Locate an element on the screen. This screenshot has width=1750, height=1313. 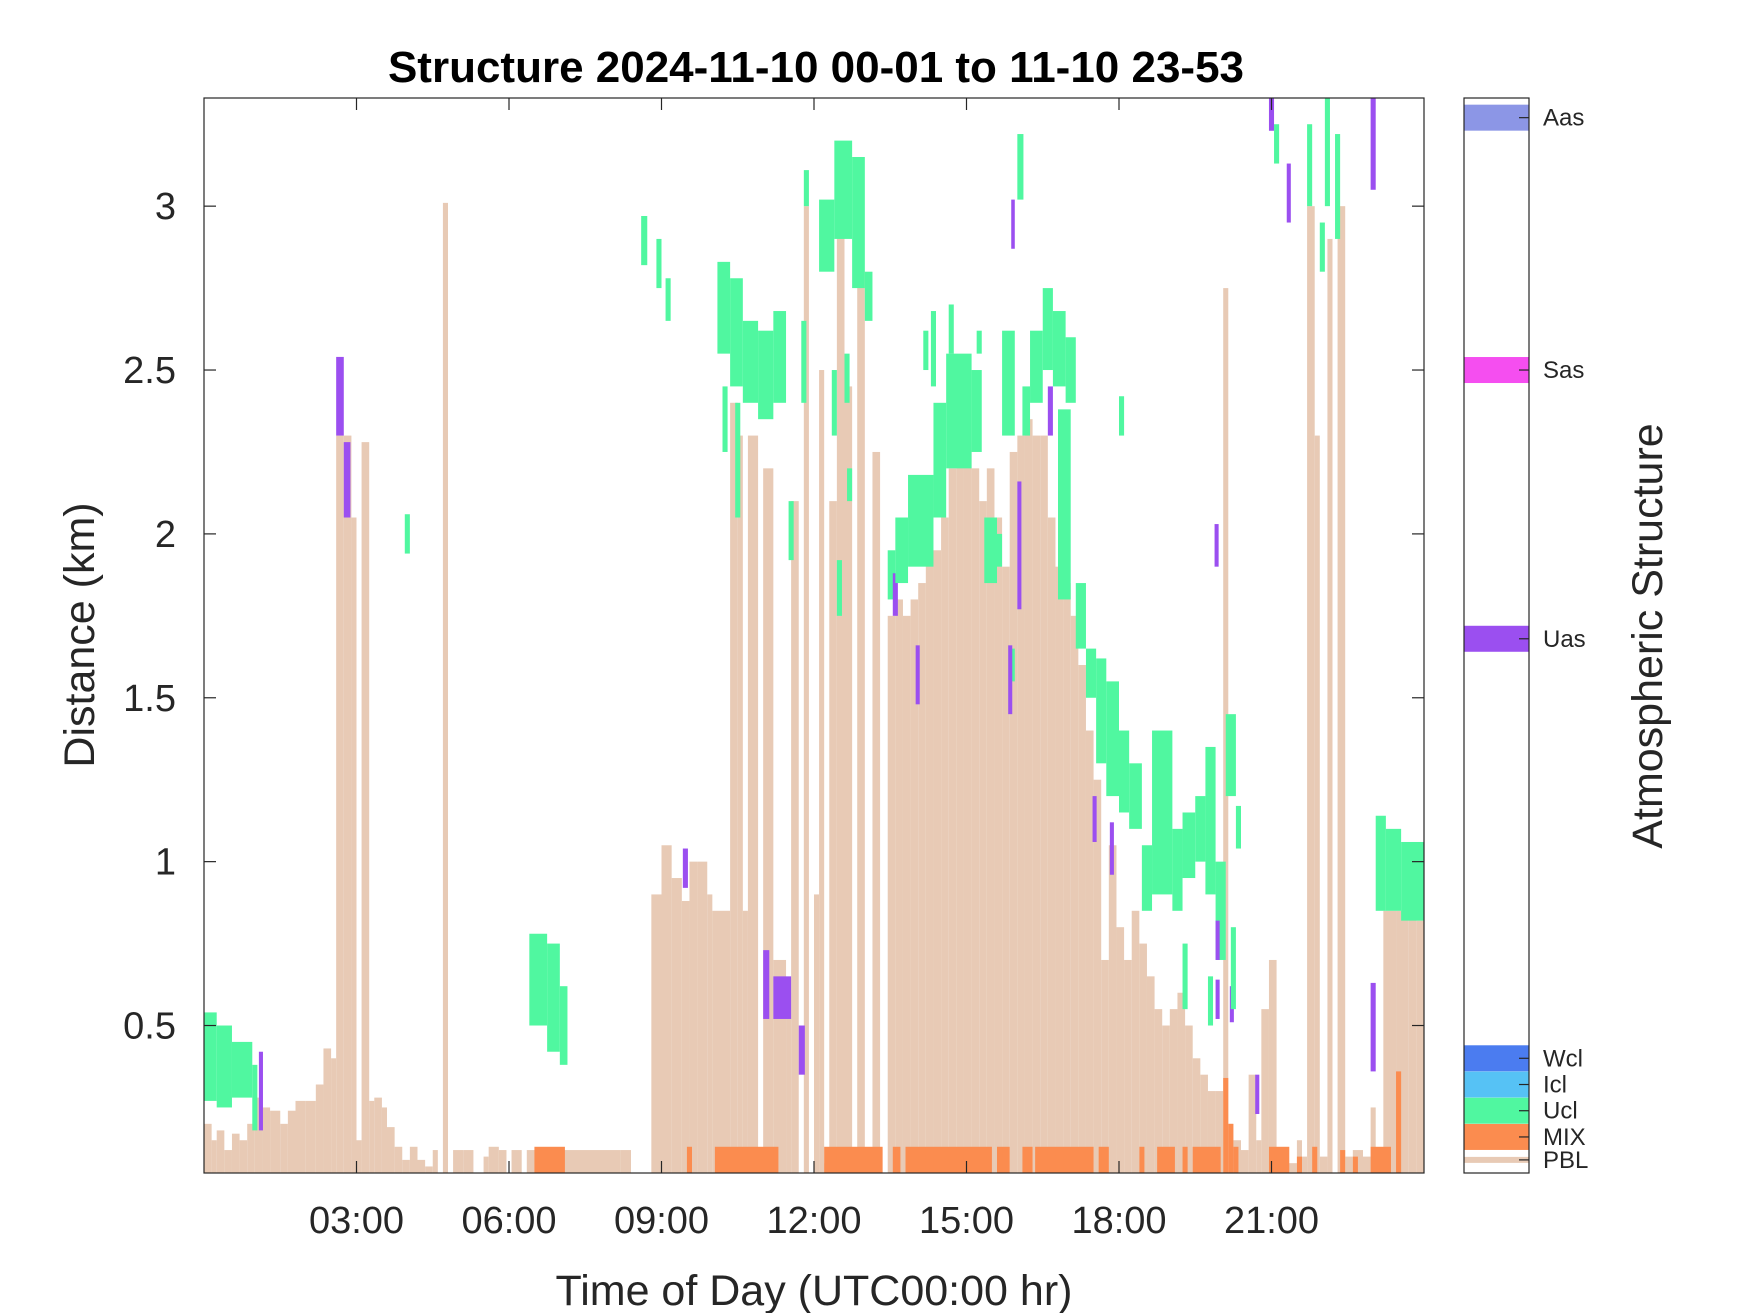
y-tick-label: 1 is located at coordinates (165, 863).